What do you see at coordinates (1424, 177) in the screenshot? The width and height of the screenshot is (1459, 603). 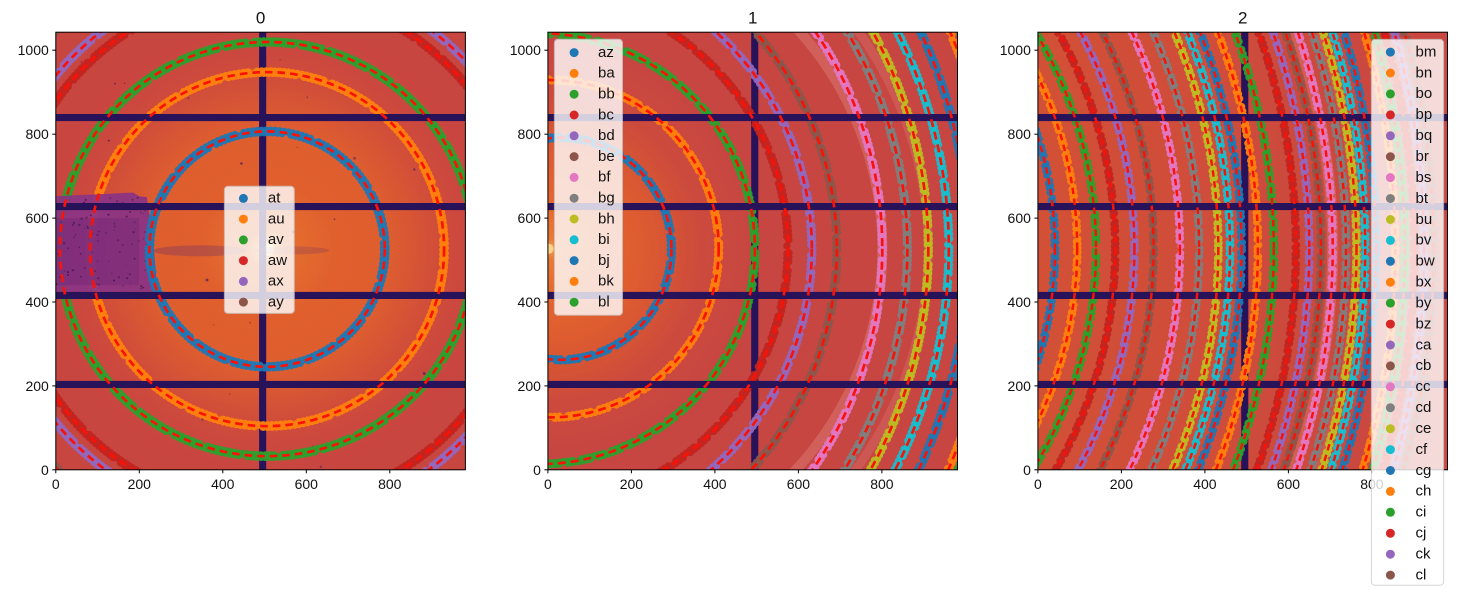 I see `svg-text: bs` at bounding box center [1424, 177].